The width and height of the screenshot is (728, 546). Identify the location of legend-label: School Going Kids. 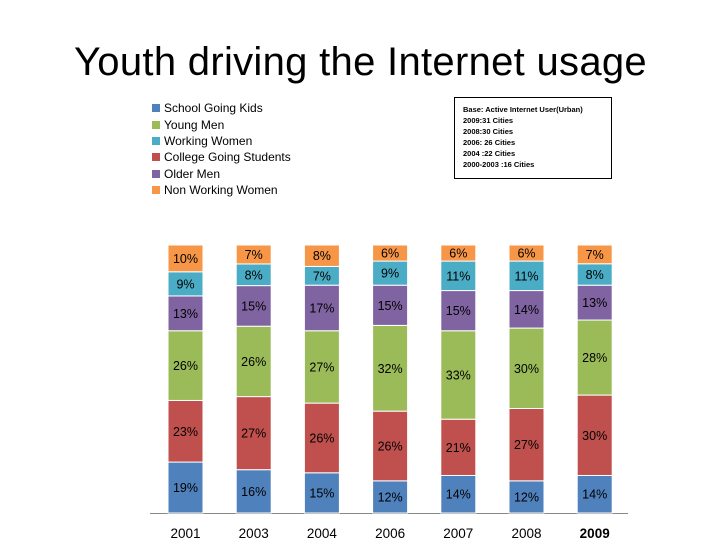
(213, 108).